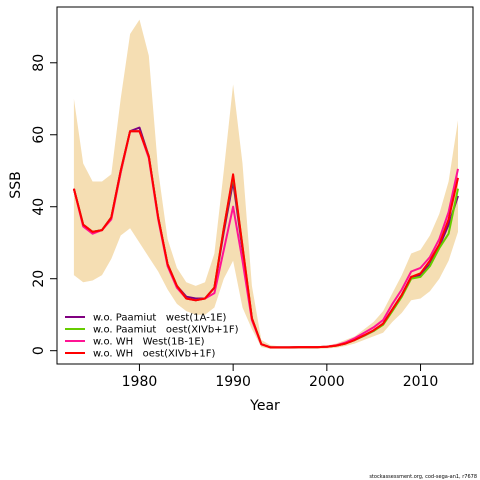 This screenshot has width=480, height=480. I want to click on x-tick-label: 1980, so click(140, 382).